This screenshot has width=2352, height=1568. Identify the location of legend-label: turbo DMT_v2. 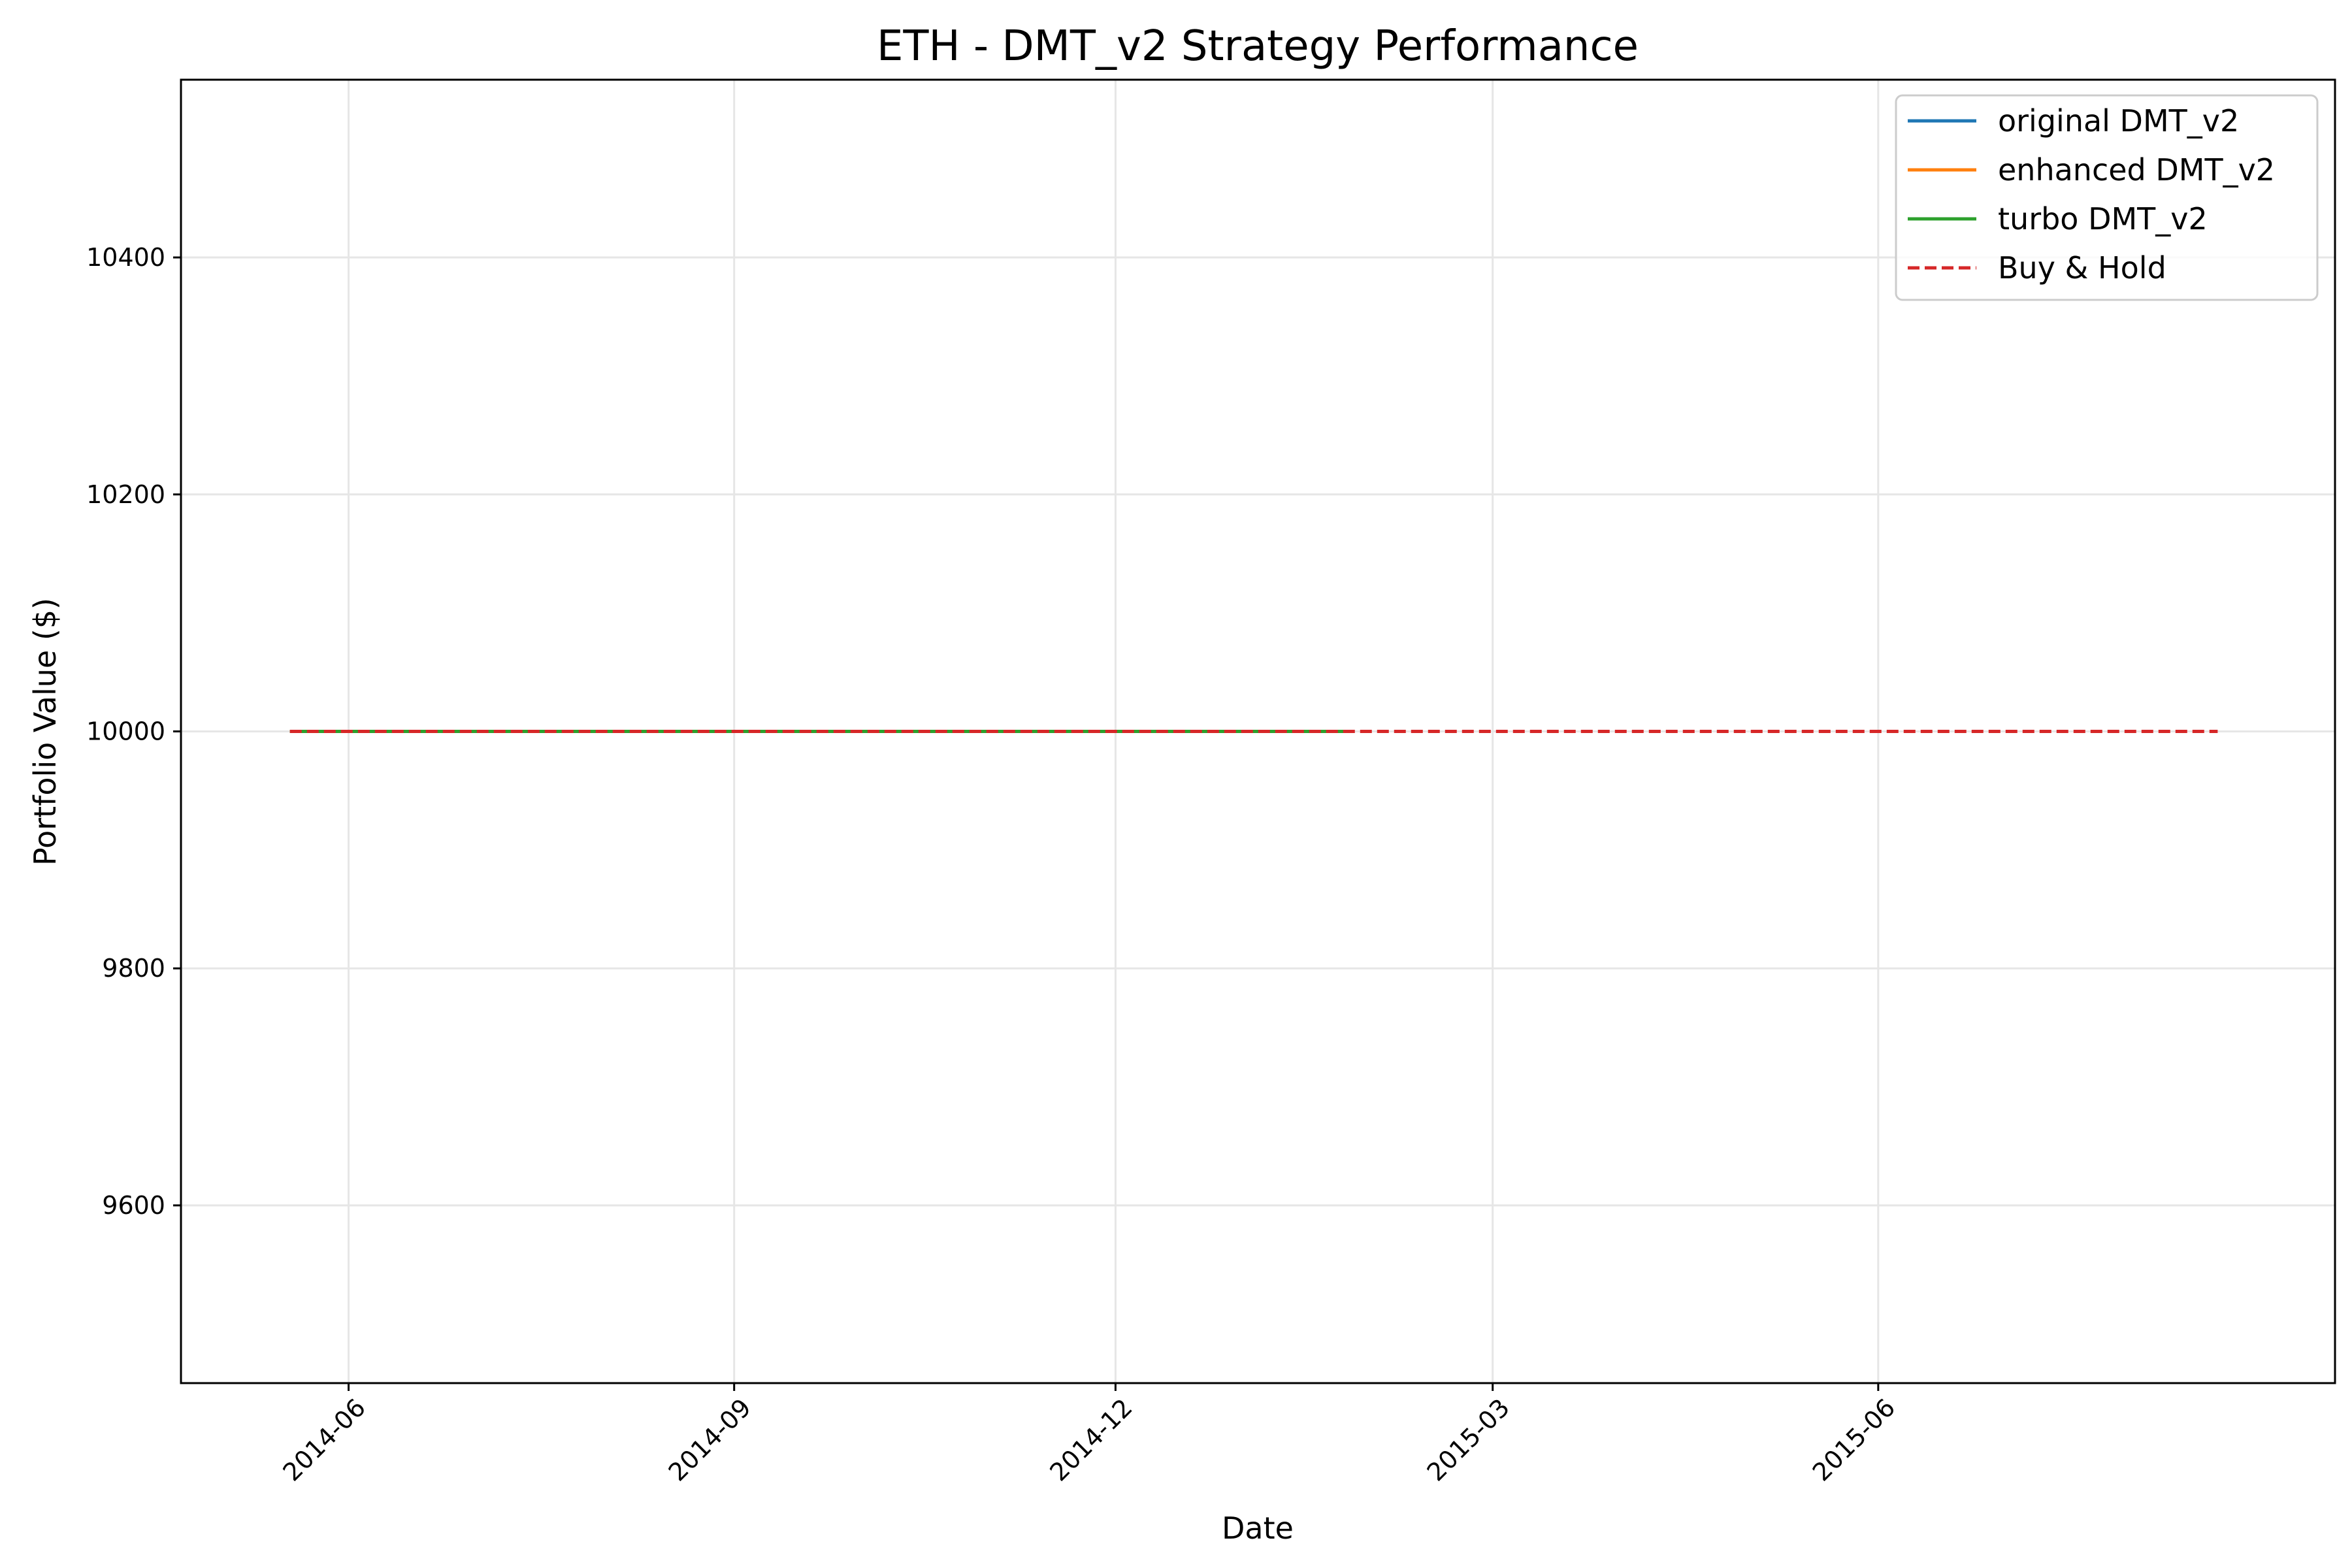
(2103, 219).